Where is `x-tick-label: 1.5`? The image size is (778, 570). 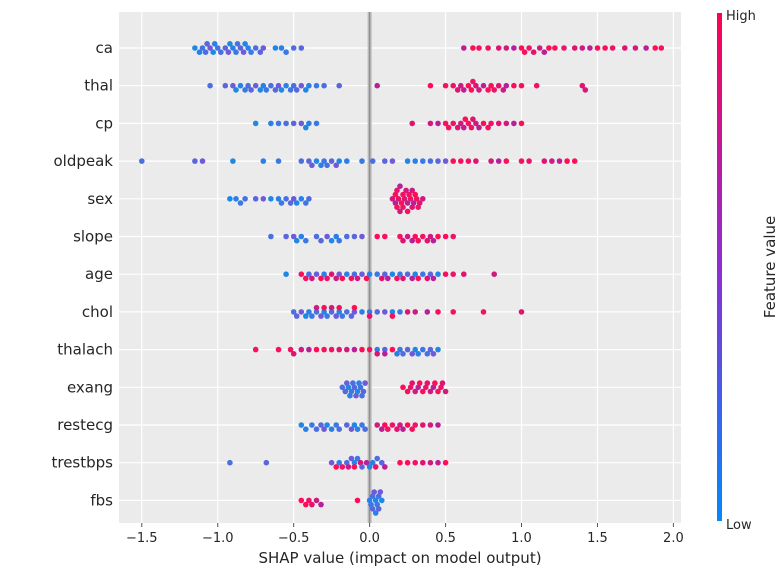 x-tick-label: 1.5 is located at coordinates (597, 538).